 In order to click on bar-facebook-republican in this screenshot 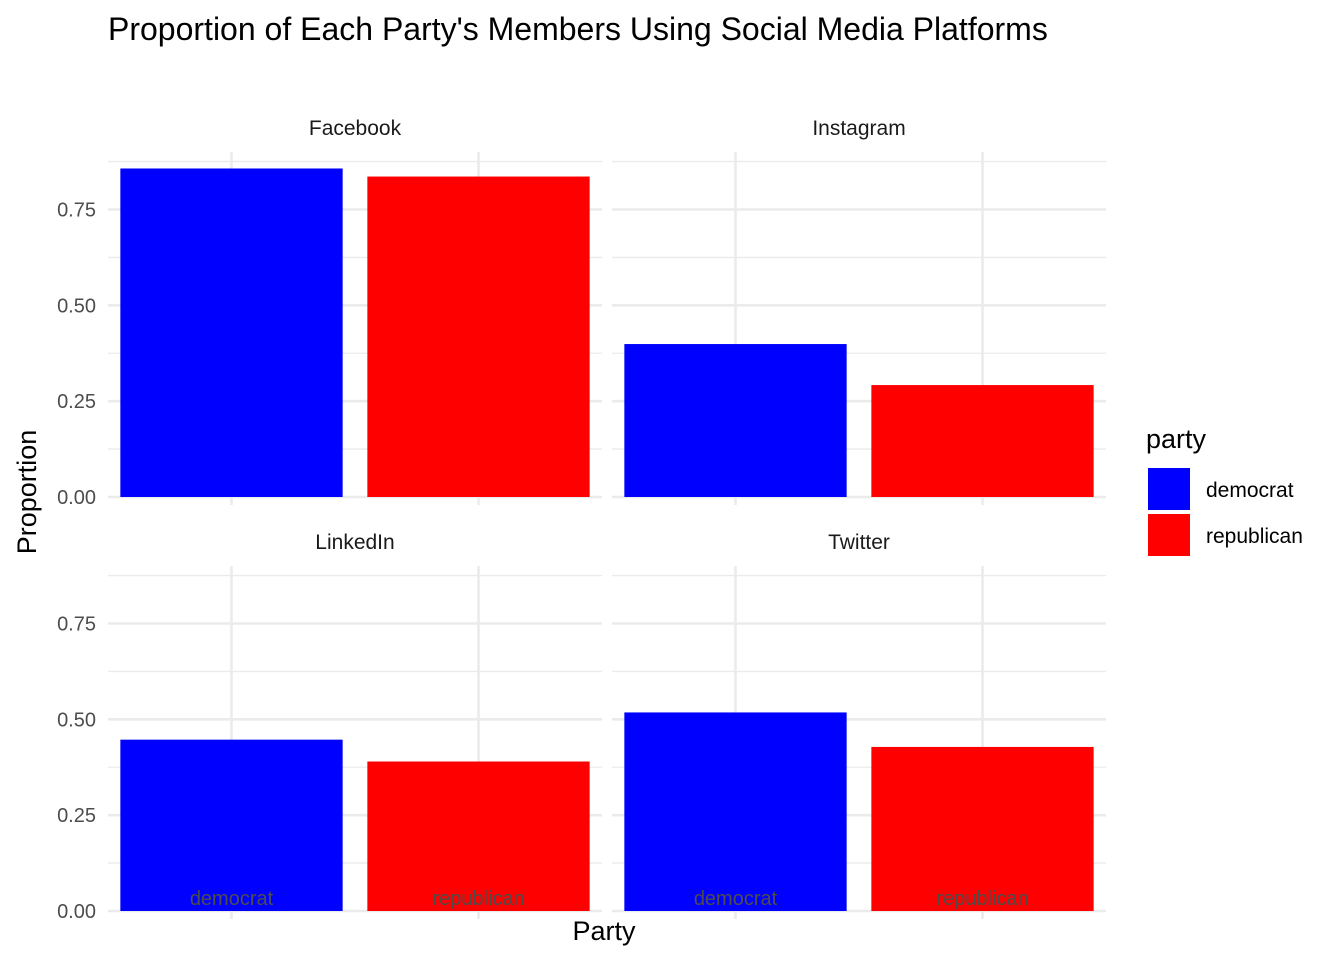, I will do `click(478, 337)`.